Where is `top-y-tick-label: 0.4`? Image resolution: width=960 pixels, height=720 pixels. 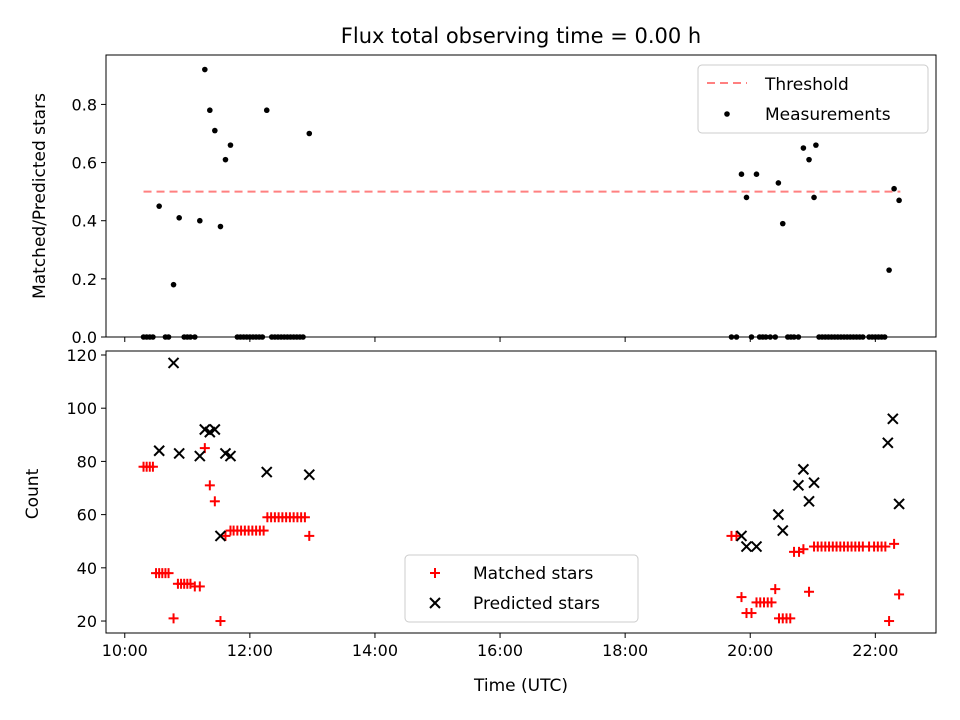
top-y-tick-label: 0.4 is located at coordinates (84, 221).